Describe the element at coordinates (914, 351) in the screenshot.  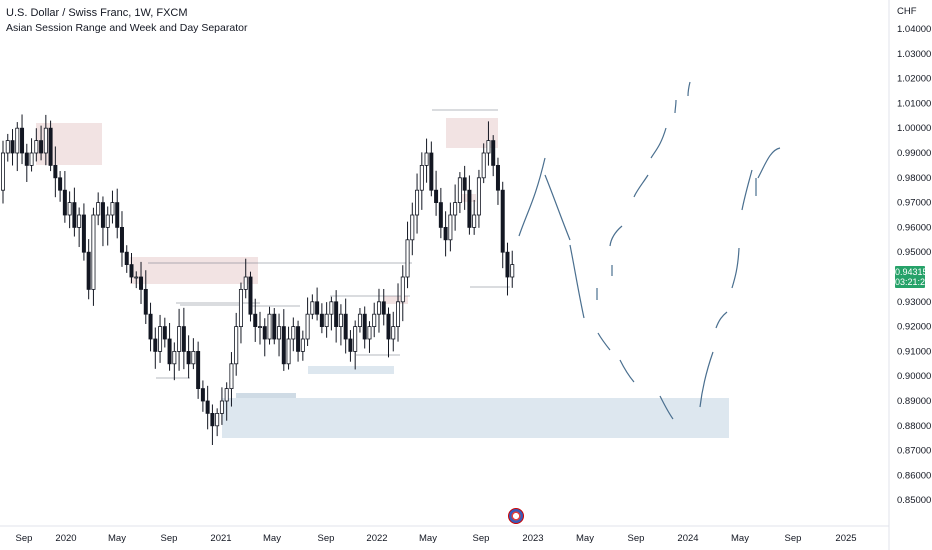
I see `price-tick-label: 0.91000` at that location.